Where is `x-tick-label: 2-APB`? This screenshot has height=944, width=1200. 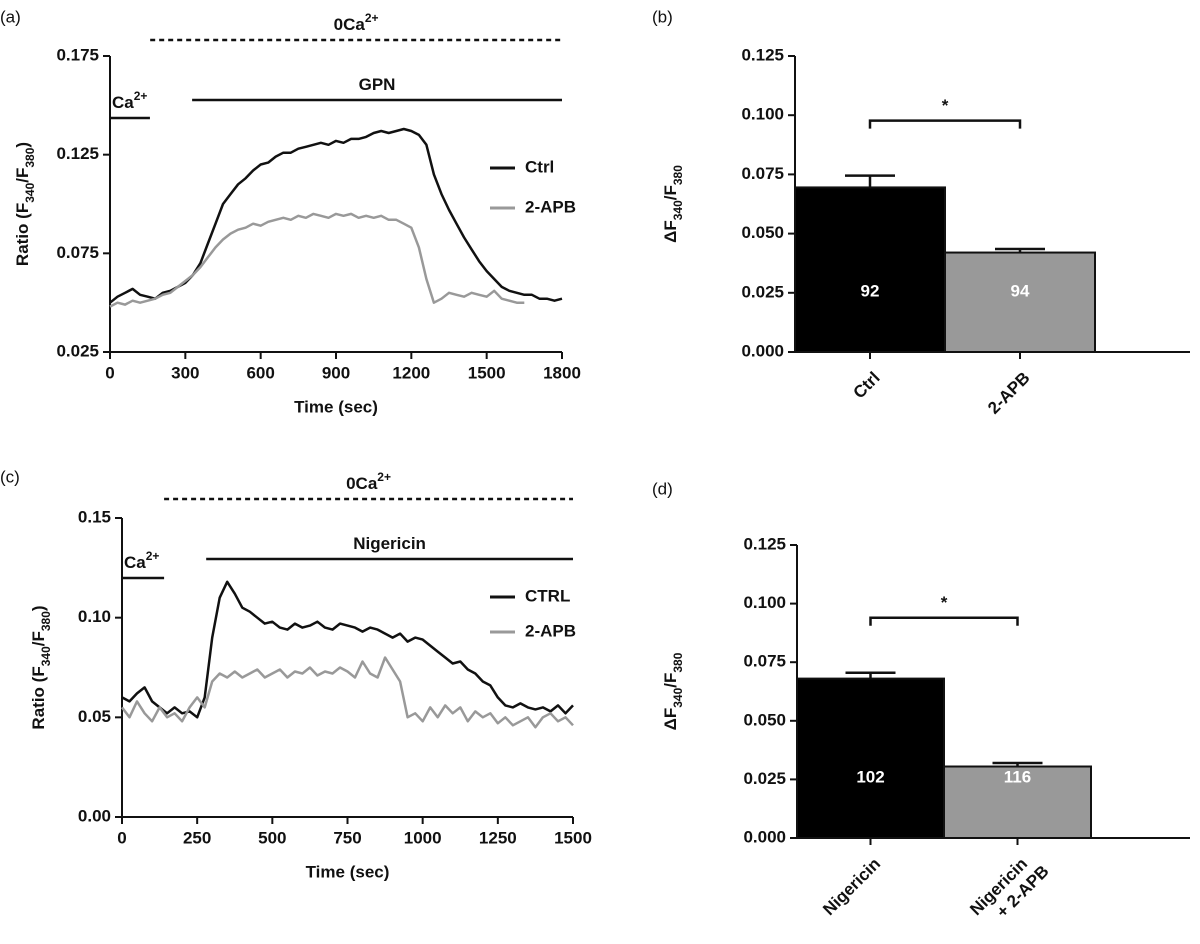
x-tick-label: 2-APB is located at coordinates (1009, 394).